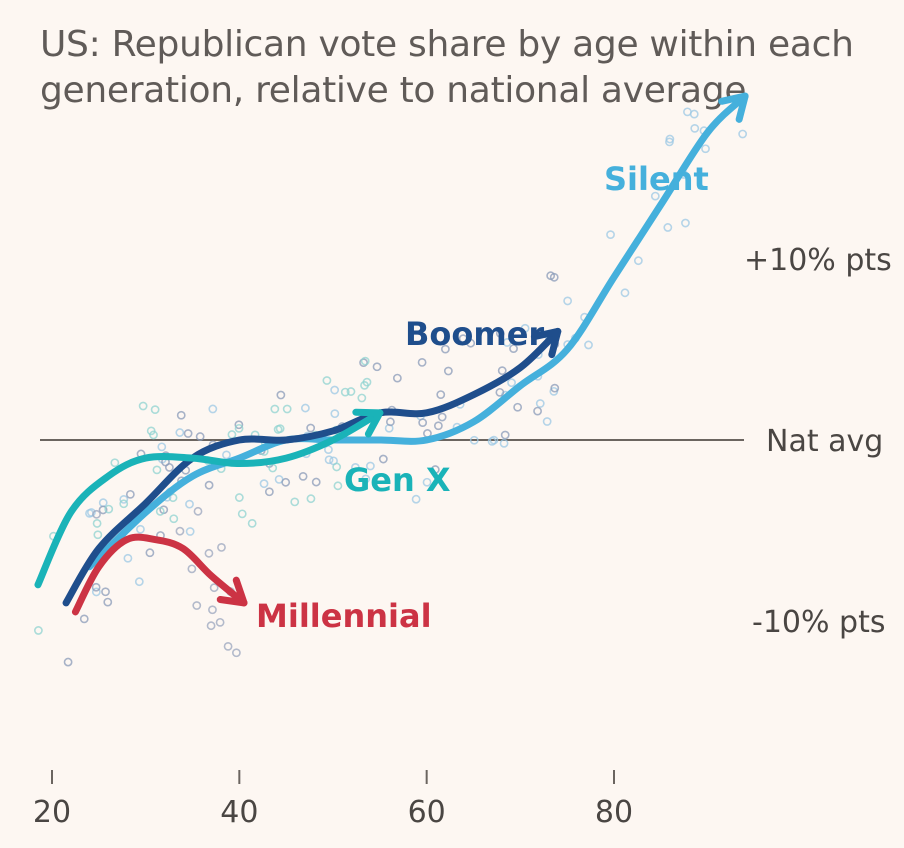 Image resolution: width=904 pixels, height=848 pixels. I want to click on series-label-millennial: Millennial, so click(344, 616).